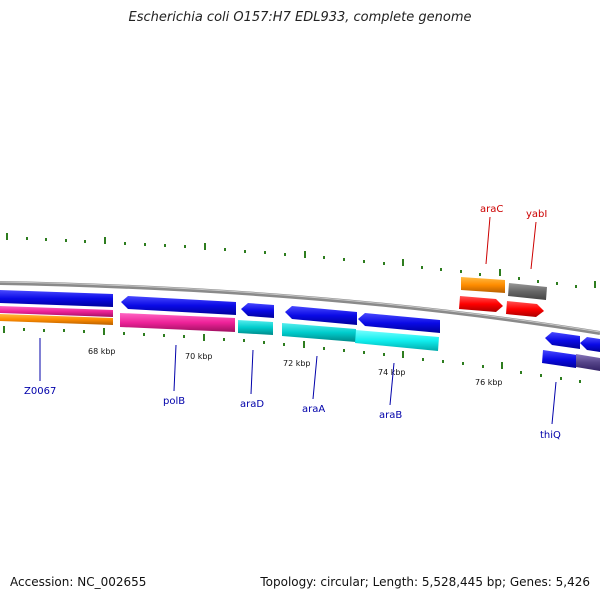  I want to click on gene-label-araa: araA, so click(313, 409).